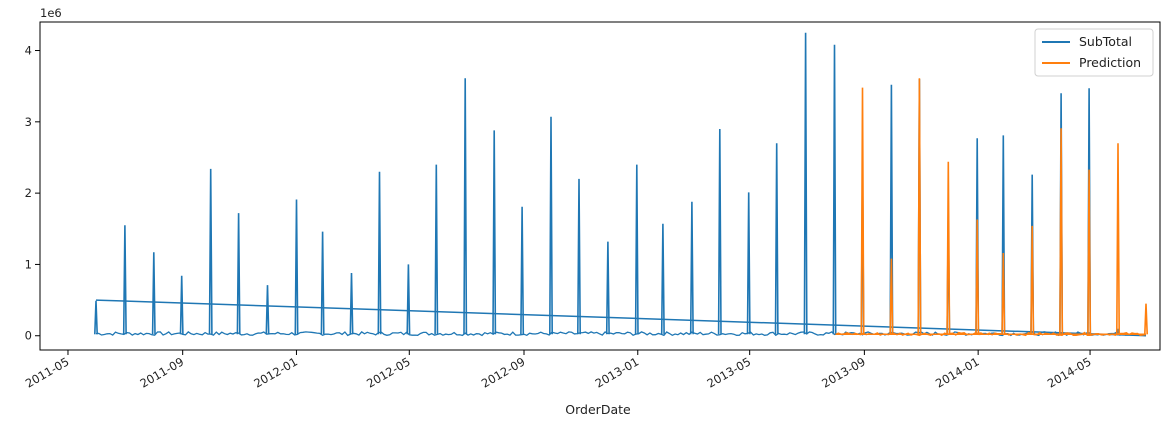 The width and height of the screenshot is (1166, 424). I want to click on x-tick-label: 2014-05, so click(1069, 372).